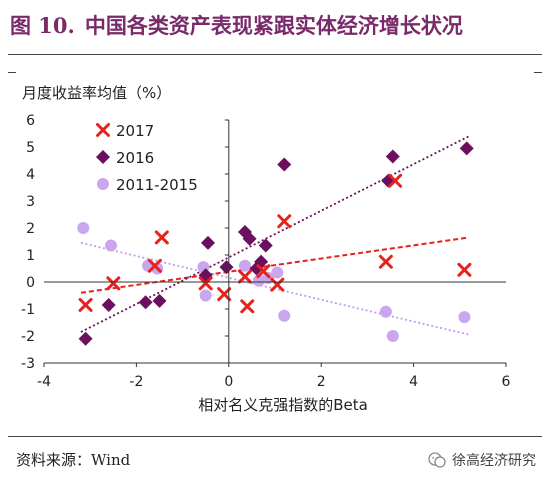 The height and width of the screenshot is (488, 550). I want to click on x-tick-label: 0, so click(228, 382).